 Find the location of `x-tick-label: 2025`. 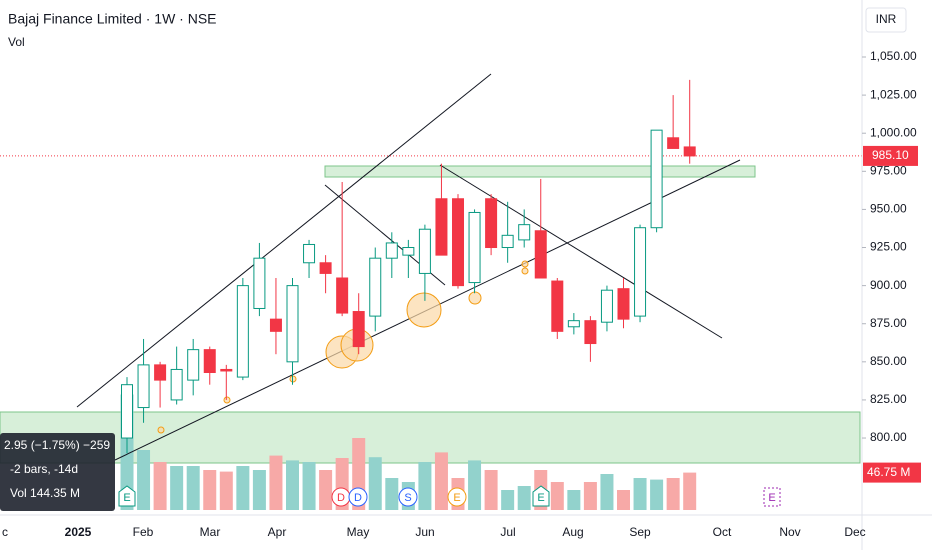

x-tick-label: 2025 is located at coordinates (78, 532).